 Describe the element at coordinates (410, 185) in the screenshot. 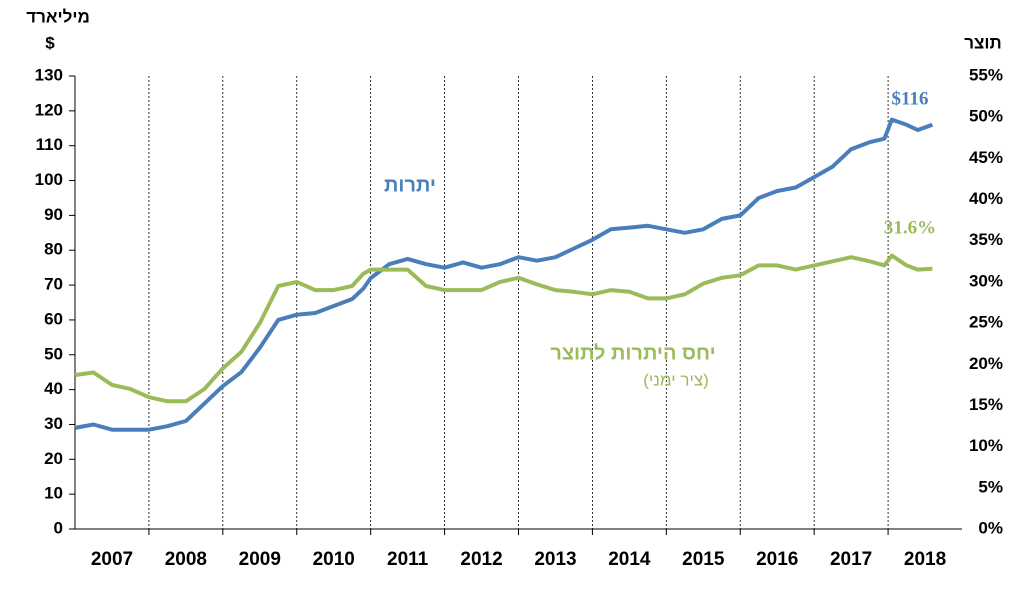

I see `legend-label: יתרות` at that location.